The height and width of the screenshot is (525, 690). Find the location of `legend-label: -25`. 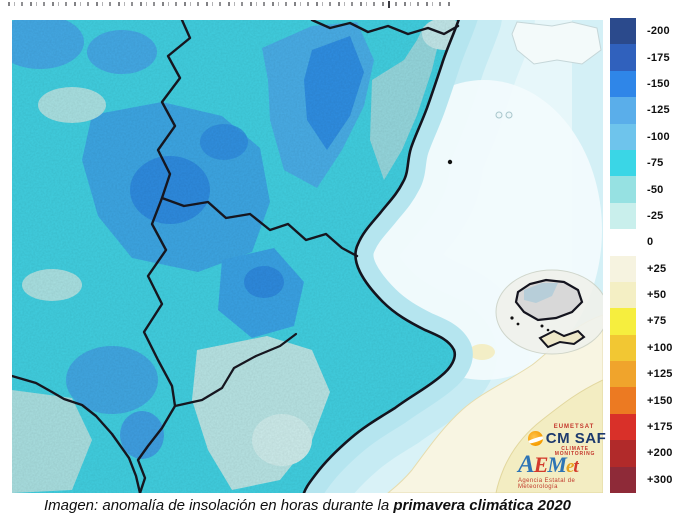

legend-label: -25 is located at coordinates (655, 215).